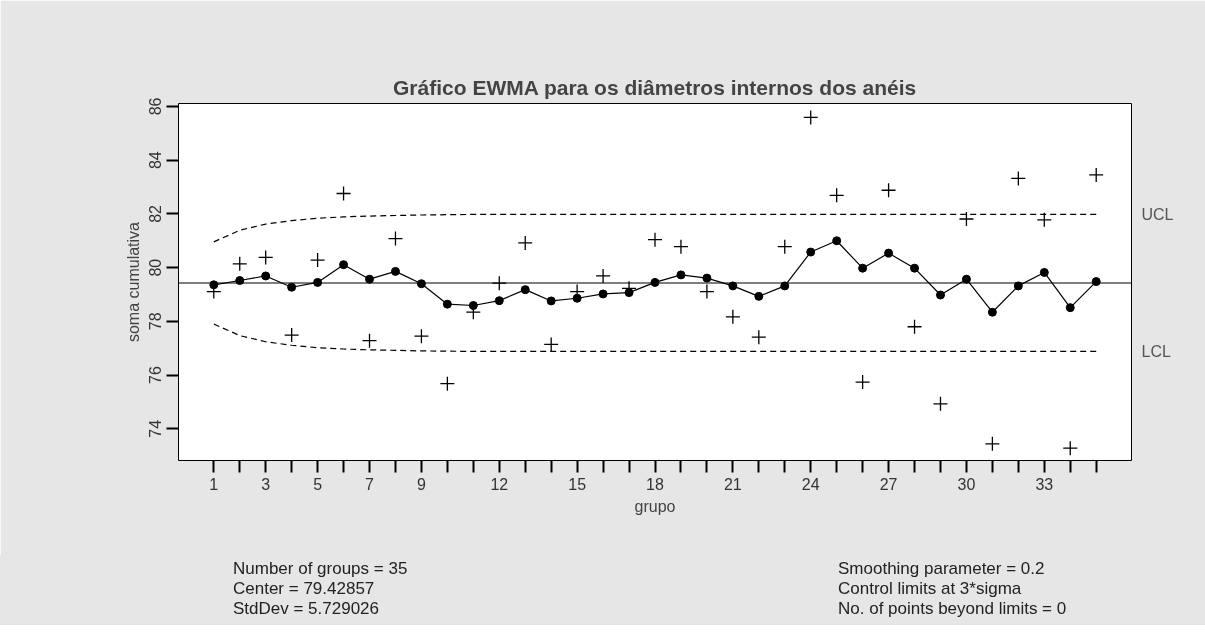  Describe the element at coordinates (214, 484) in the screenshot. I see `x-tick-label: 1` at that location.